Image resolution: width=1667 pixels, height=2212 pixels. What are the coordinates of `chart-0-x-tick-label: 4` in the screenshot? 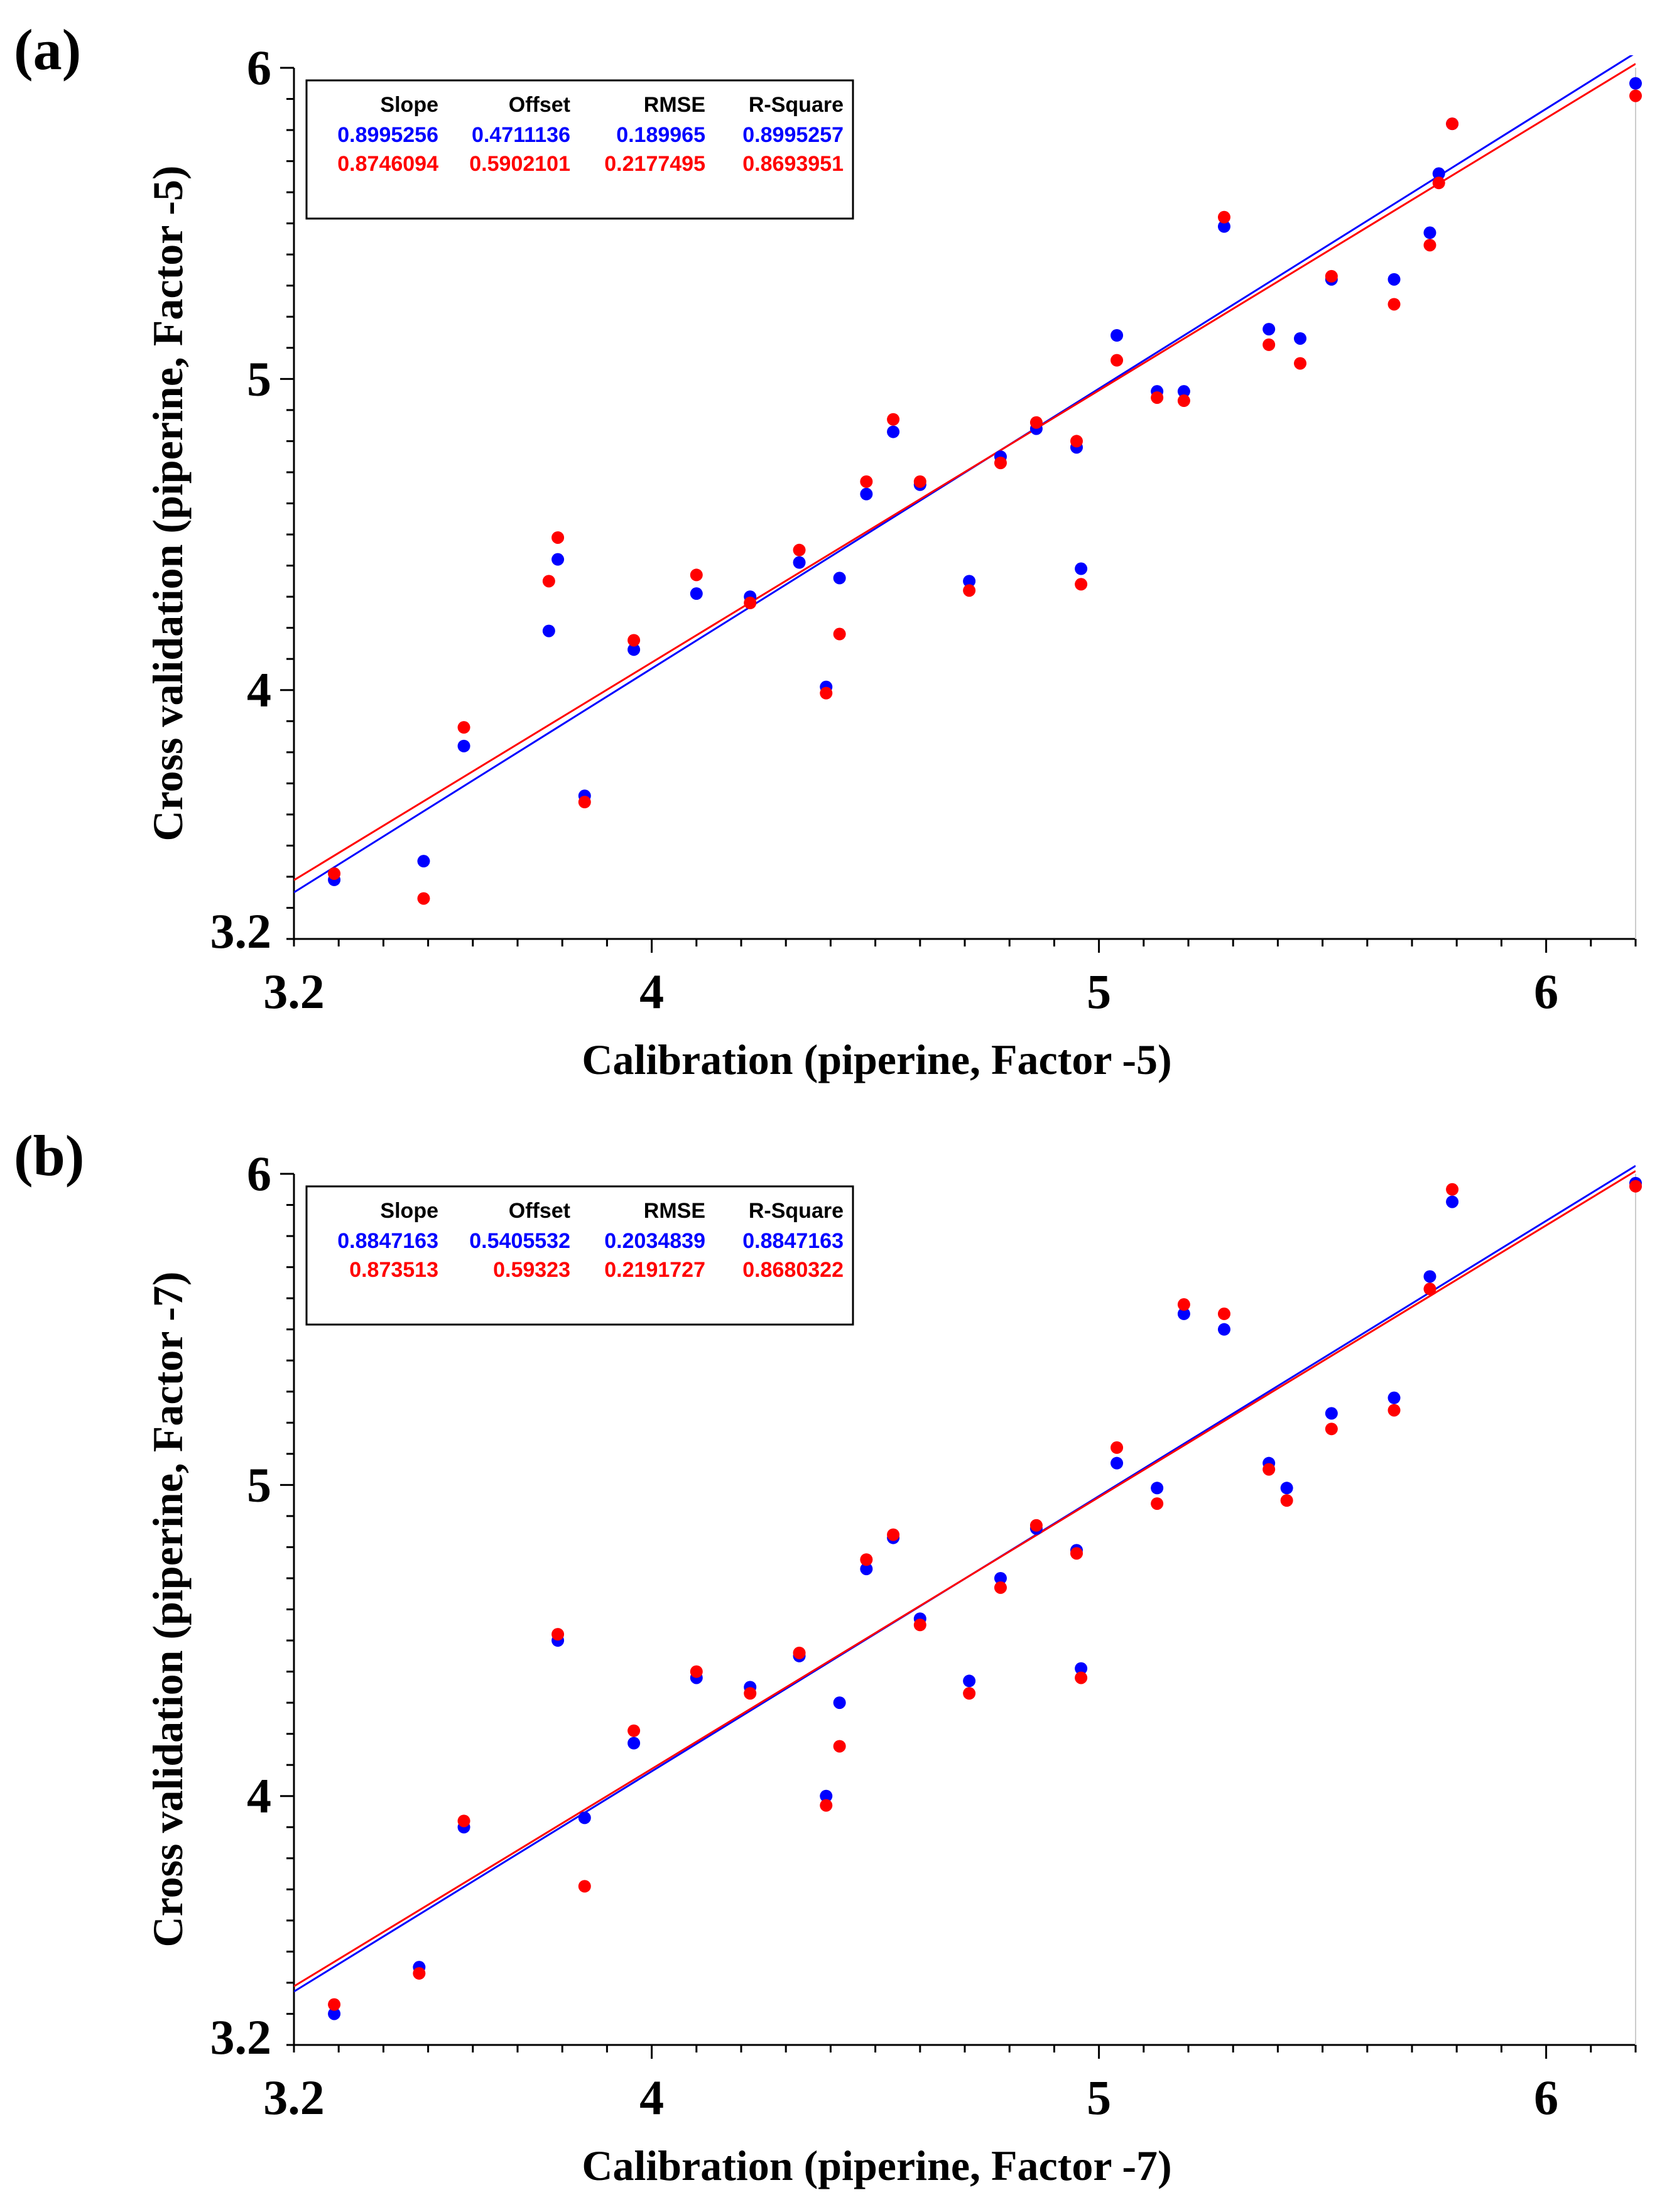 It's located at (651, 992).